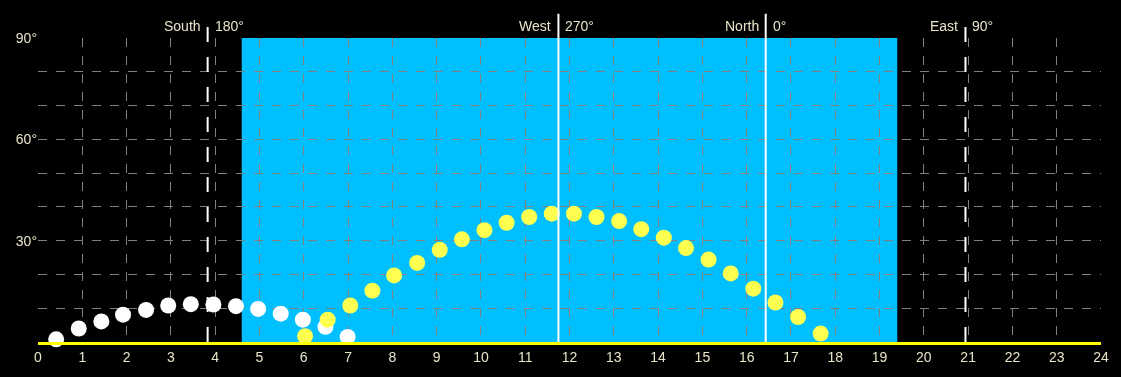 Image resolution: width=1121 pixels, height=377 pixels. What do you see at coordinates (968, 356) in the screenshot?
I see `x-tick-label: 21` at bounding box center [968, 356].